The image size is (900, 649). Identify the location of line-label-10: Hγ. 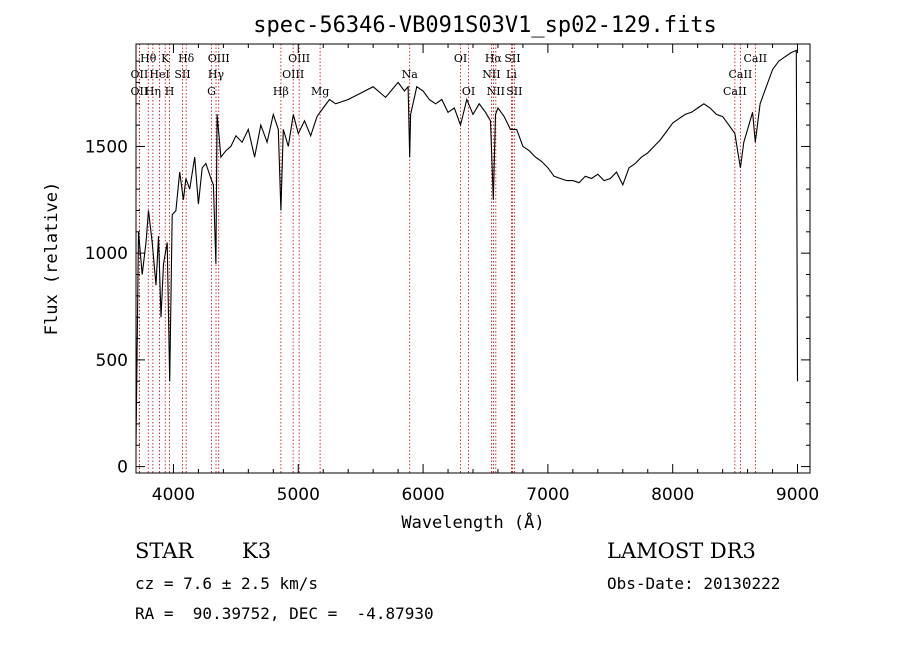
(216, 74).